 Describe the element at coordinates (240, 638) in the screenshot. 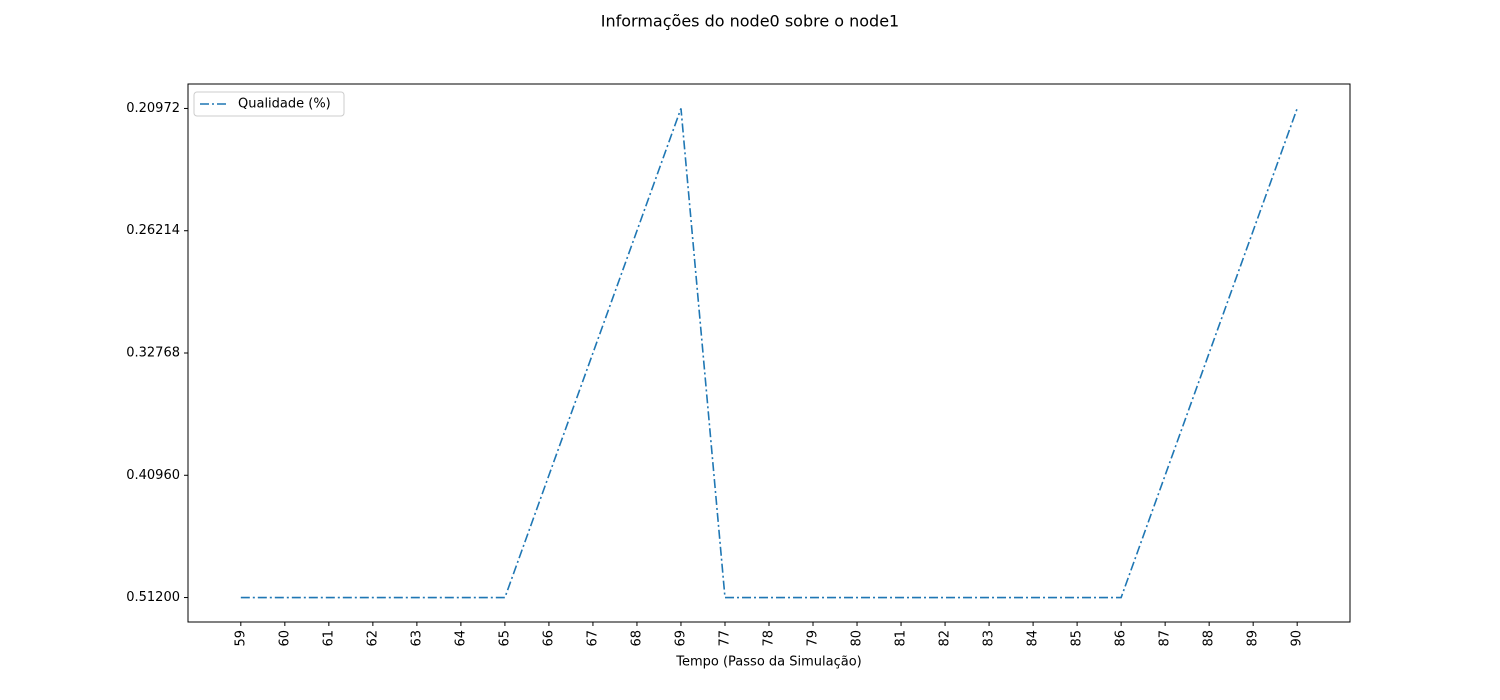

I see `x-tick-label: 59` at that location.